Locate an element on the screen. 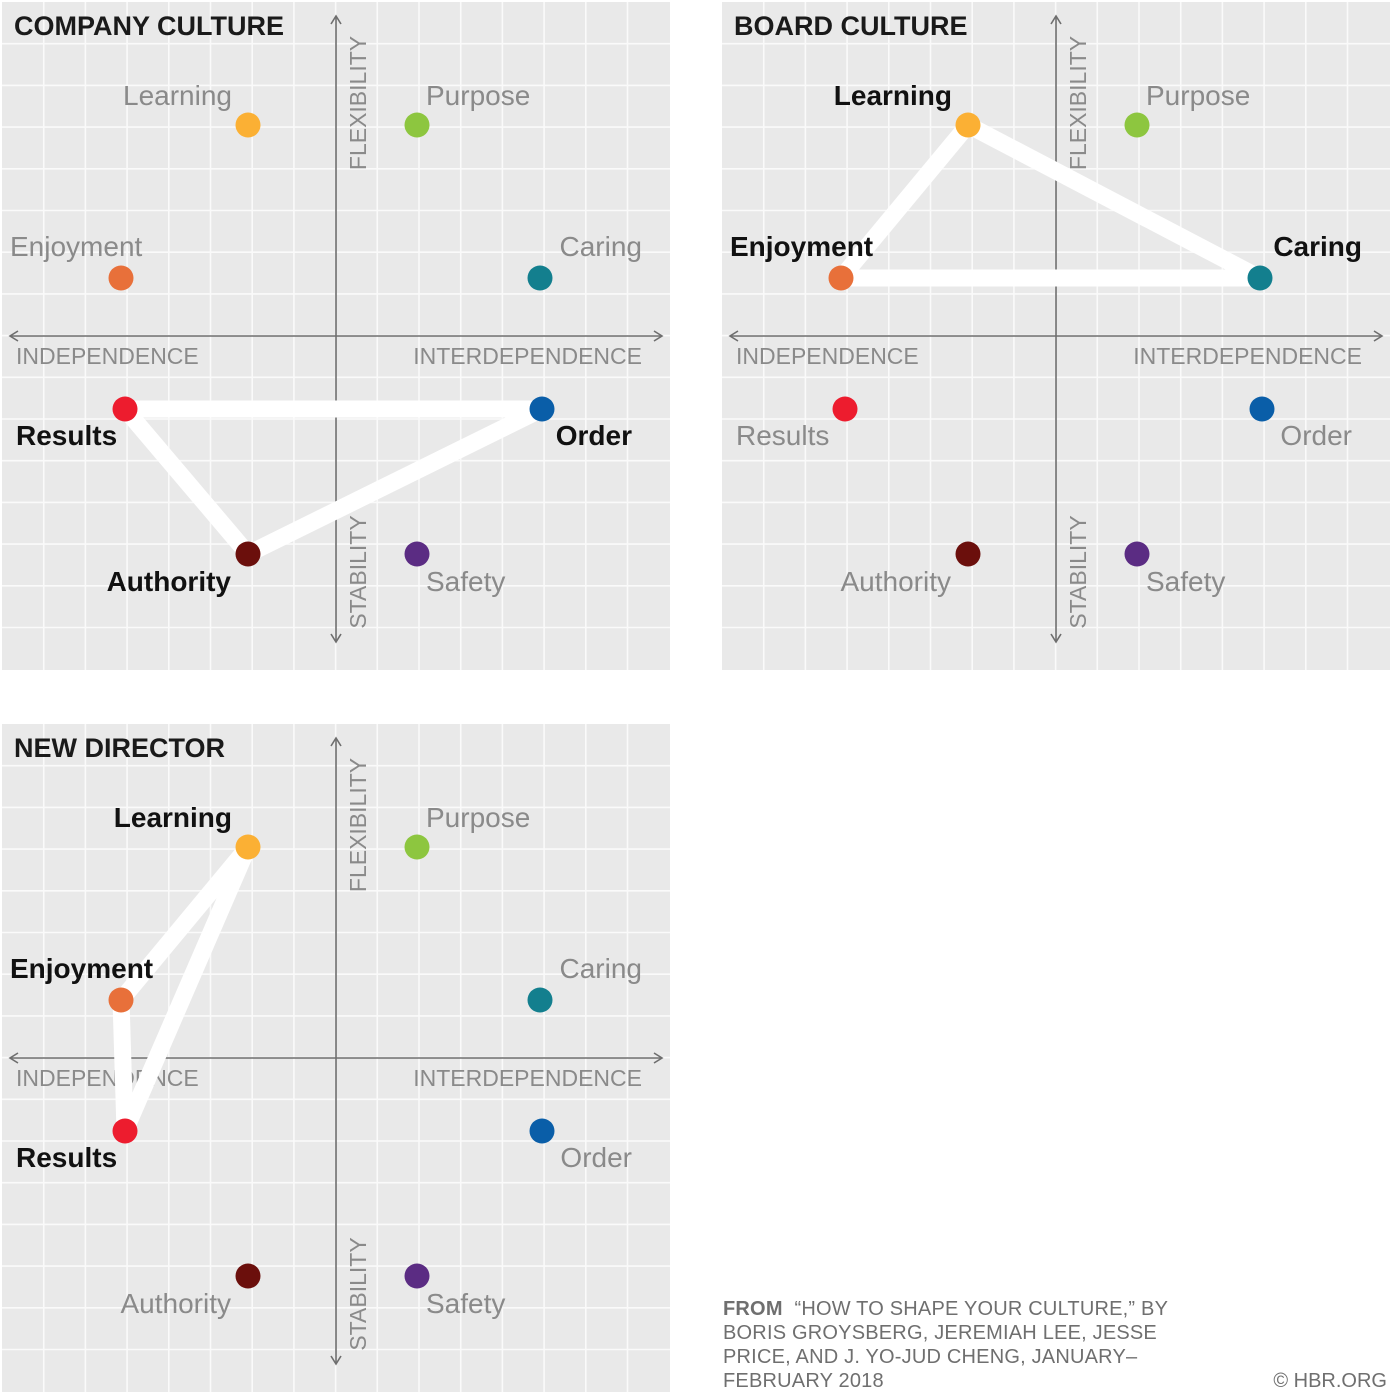 The image size is (1391, 1396). panel-title: BOARD CULTURE is located at coordinates (850, 26).